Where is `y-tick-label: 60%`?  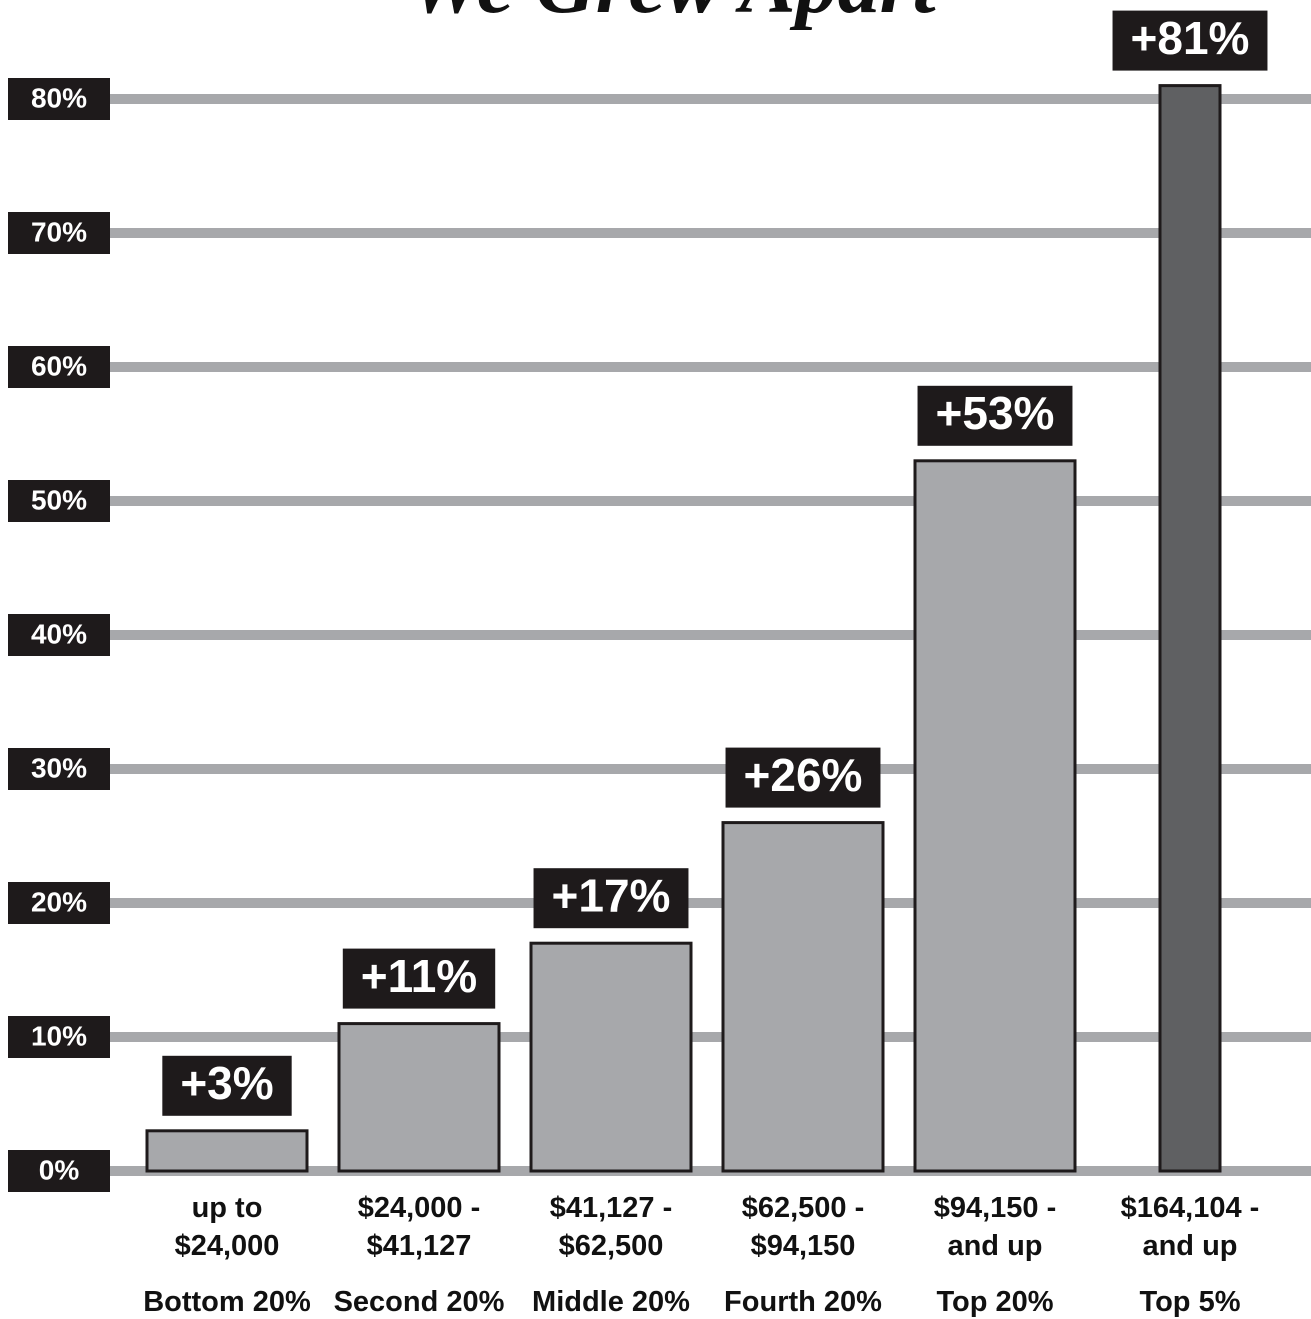 y-tick-label: 60% is located at coordinates (59, 365).